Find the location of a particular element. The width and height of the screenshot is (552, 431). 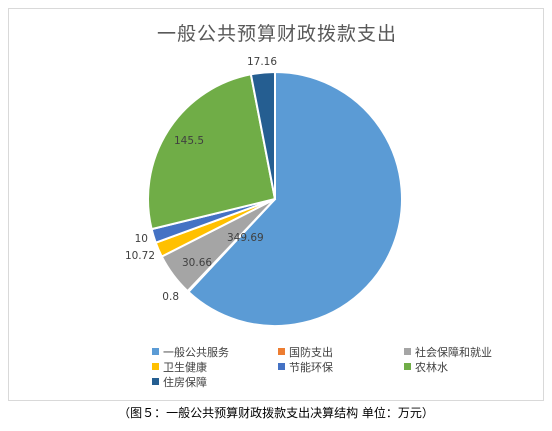

legend-label: 社会保障和就业 is located at coordinates (453, 352).